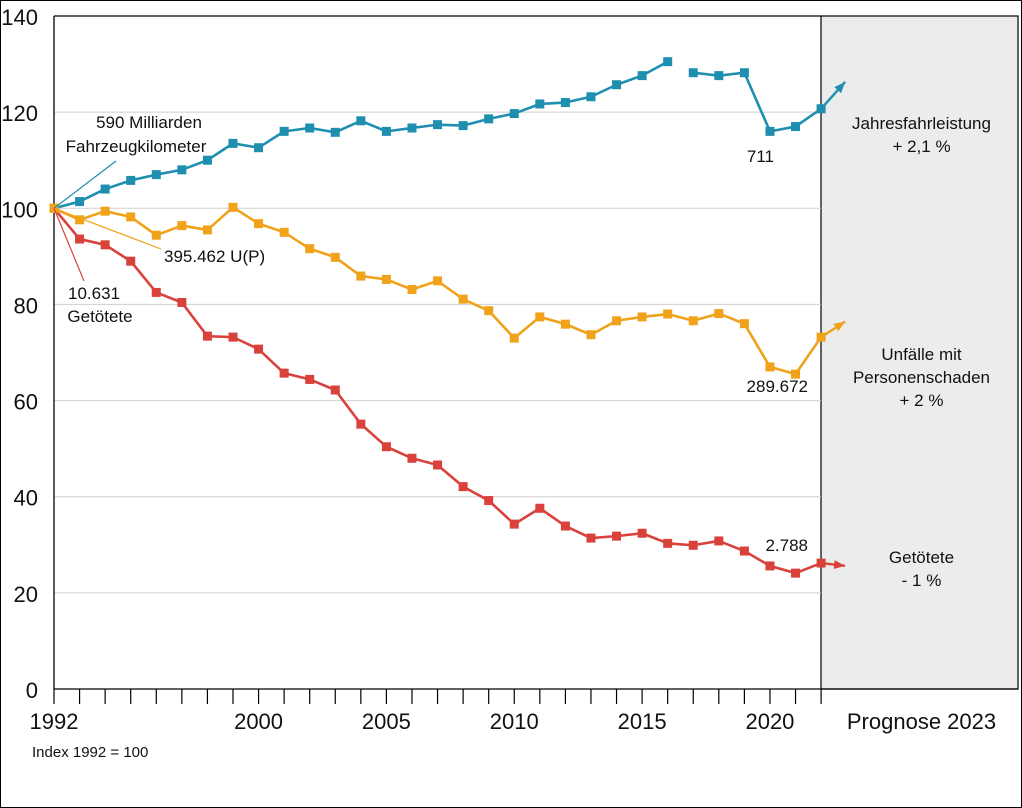  Describe the element at coordinates (514, 721) in the screenshot. I see `x-tick-label: 2010` at that location.